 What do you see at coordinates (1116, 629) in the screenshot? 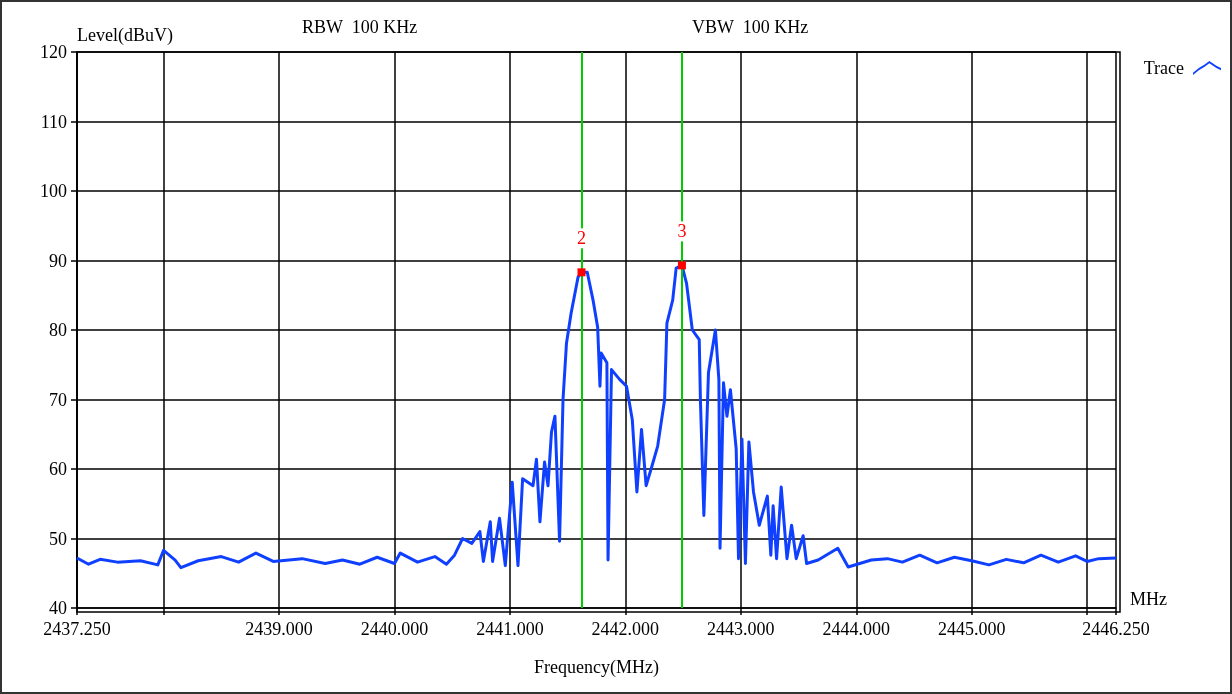
I see `x-tick-label: 2446.250` at bounding box center [1116, 629].